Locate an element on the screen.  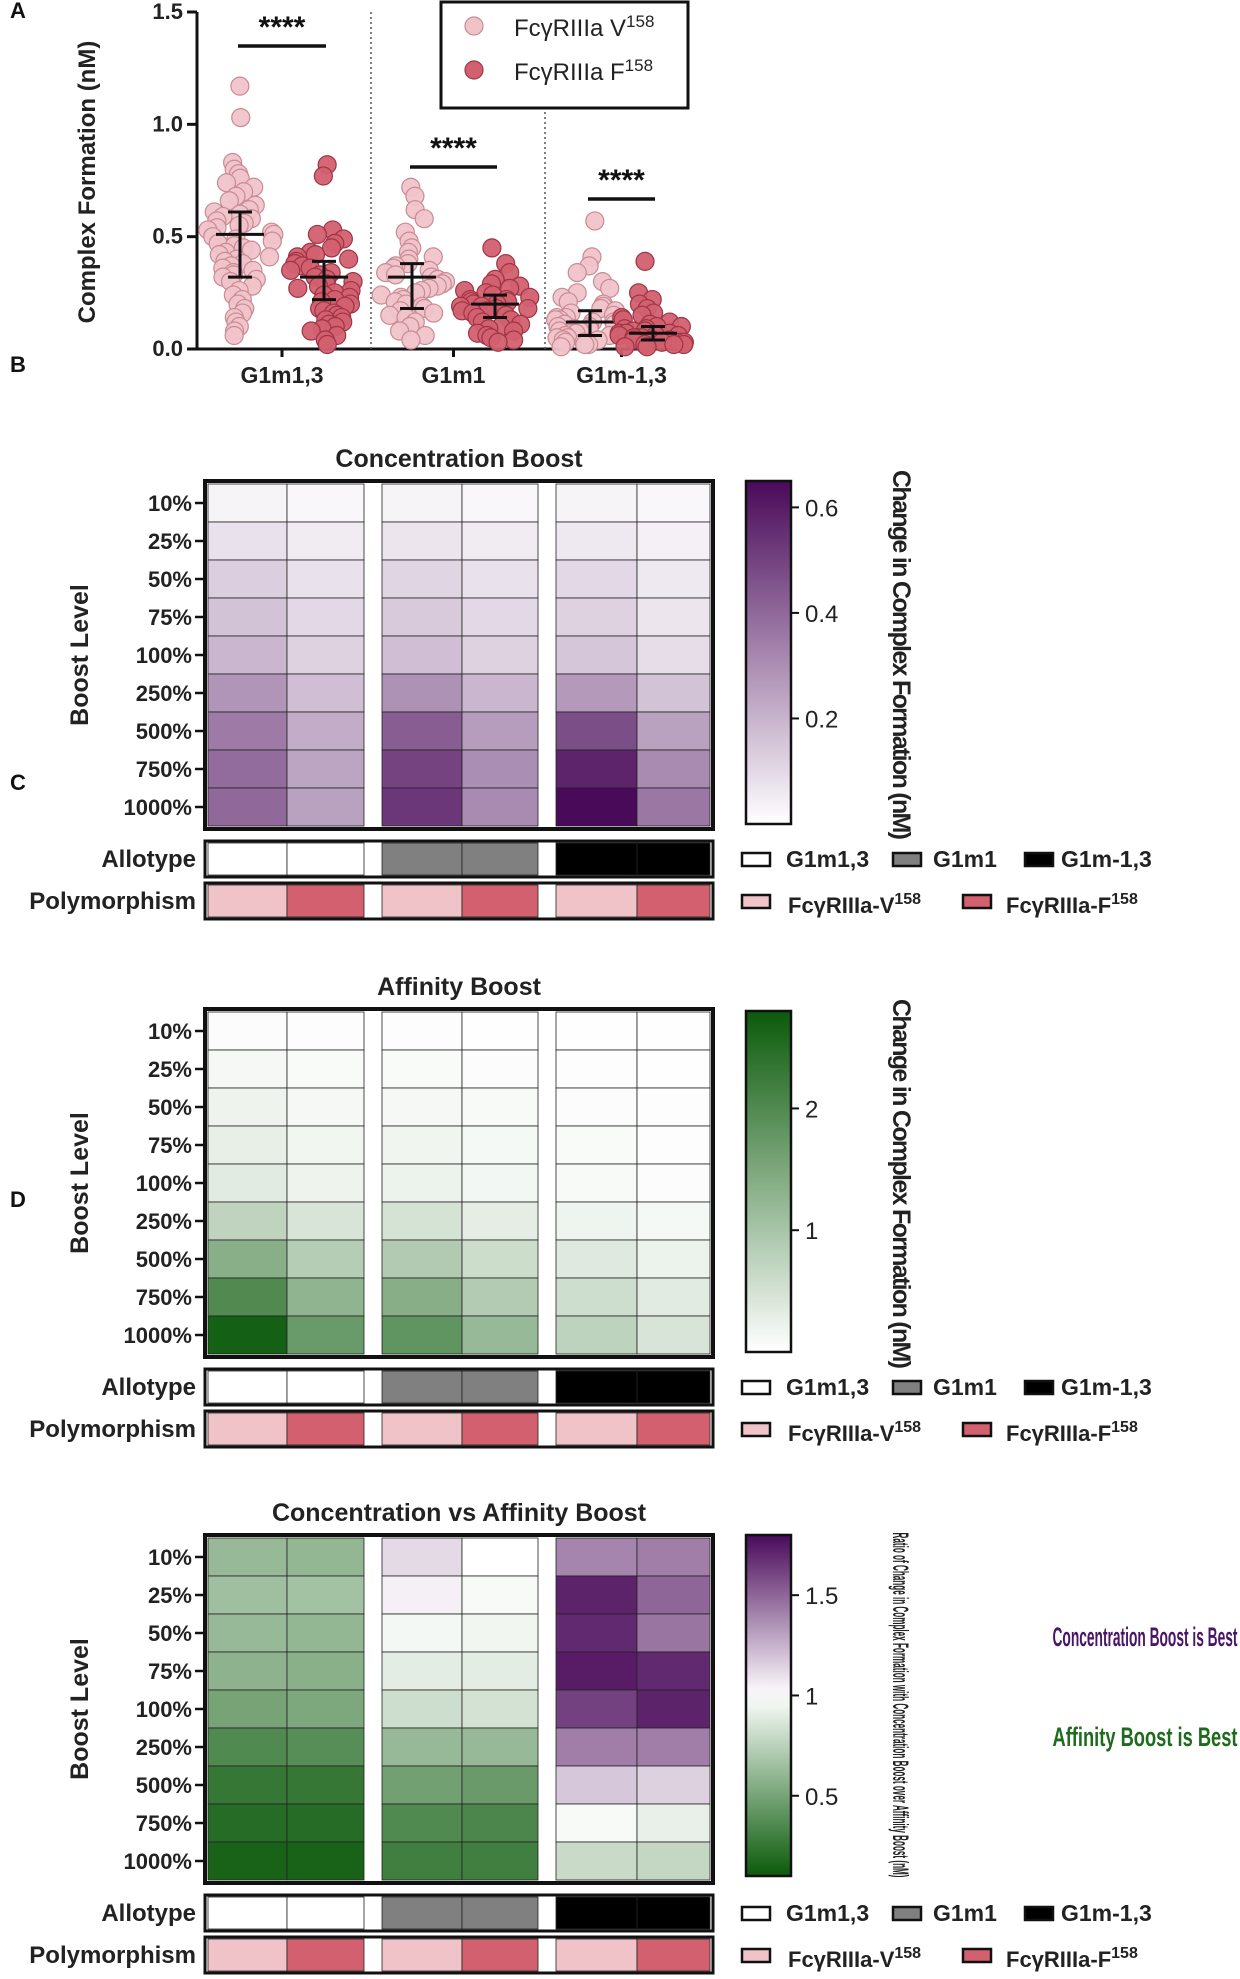
row-label: 1000% is located at coordinates (157, 807).